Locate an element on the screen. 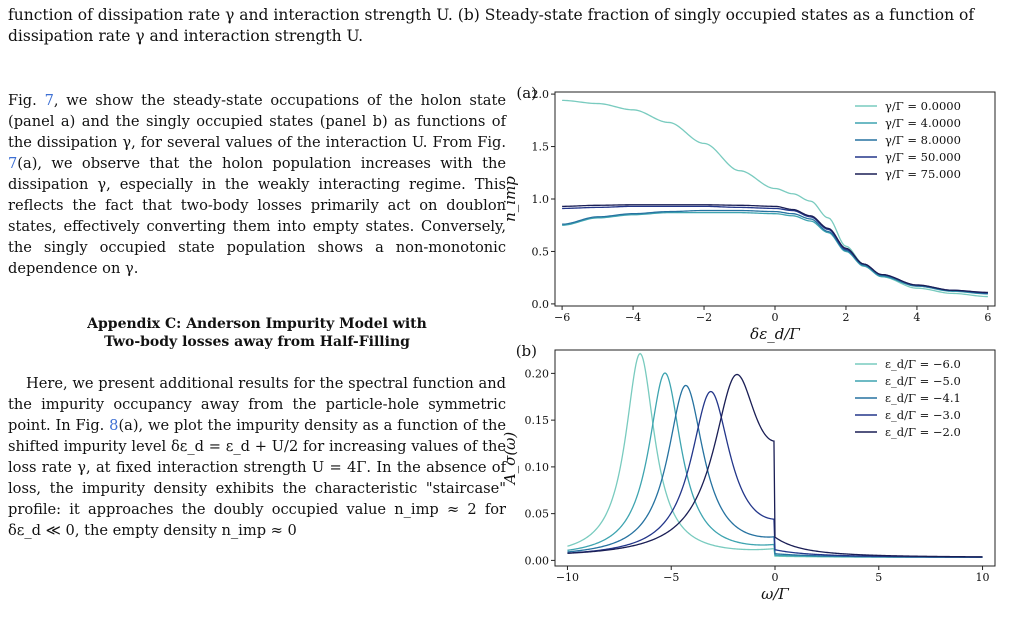  figure-7-link: 7 is located at coordinates (49, 100).